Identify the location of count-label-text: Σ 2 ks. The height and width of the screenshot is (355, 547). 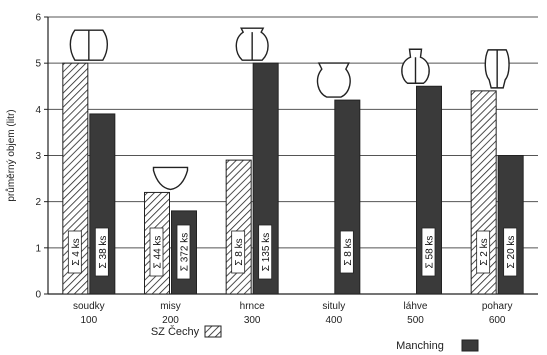
(484, 251).